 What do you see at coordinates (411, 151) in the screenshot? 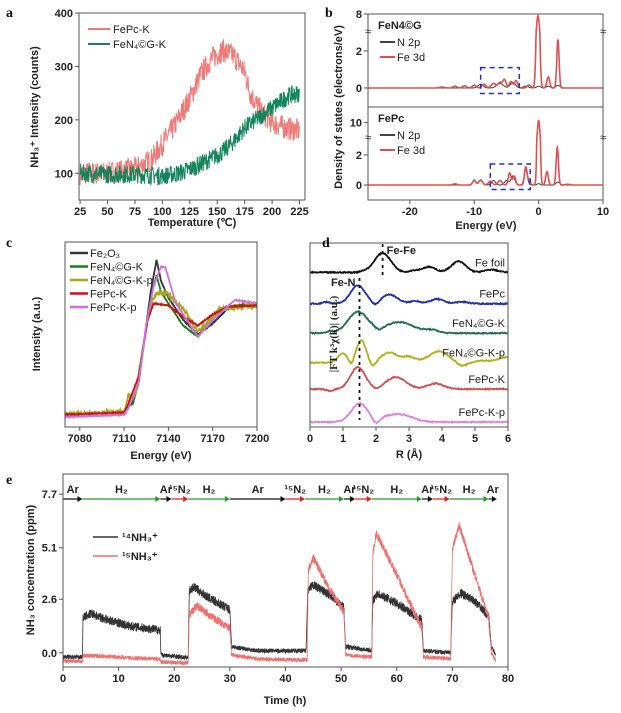
I see `legend-label: Fe 3d` at bounding box center [411, 151].